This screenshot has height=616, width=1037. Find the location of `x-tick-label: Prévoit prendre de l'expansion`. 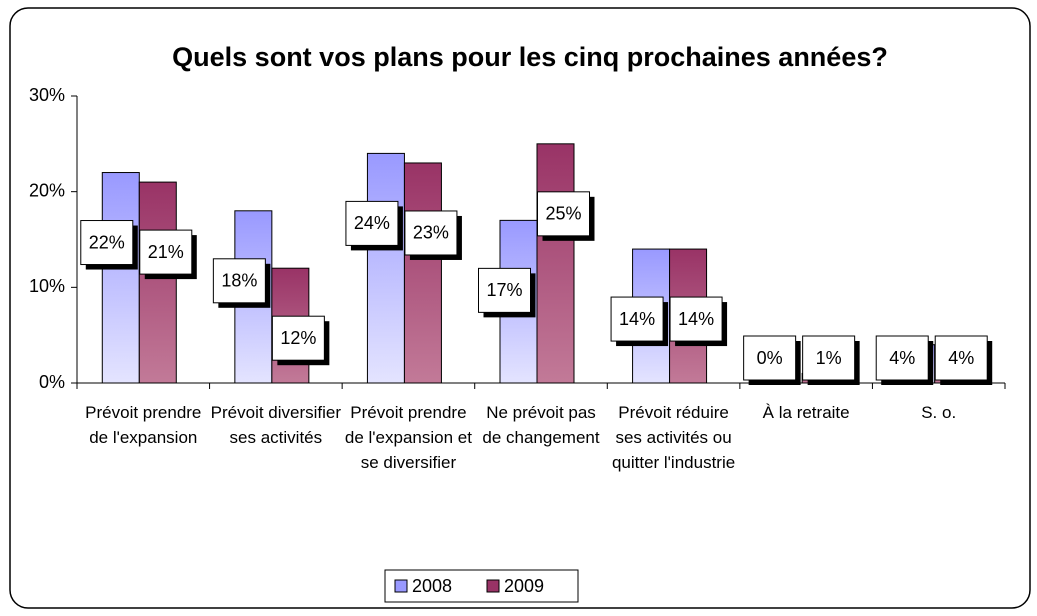

x-tick-label: Prévoit prendre de l'expansion is located at coordinates (143, 425).